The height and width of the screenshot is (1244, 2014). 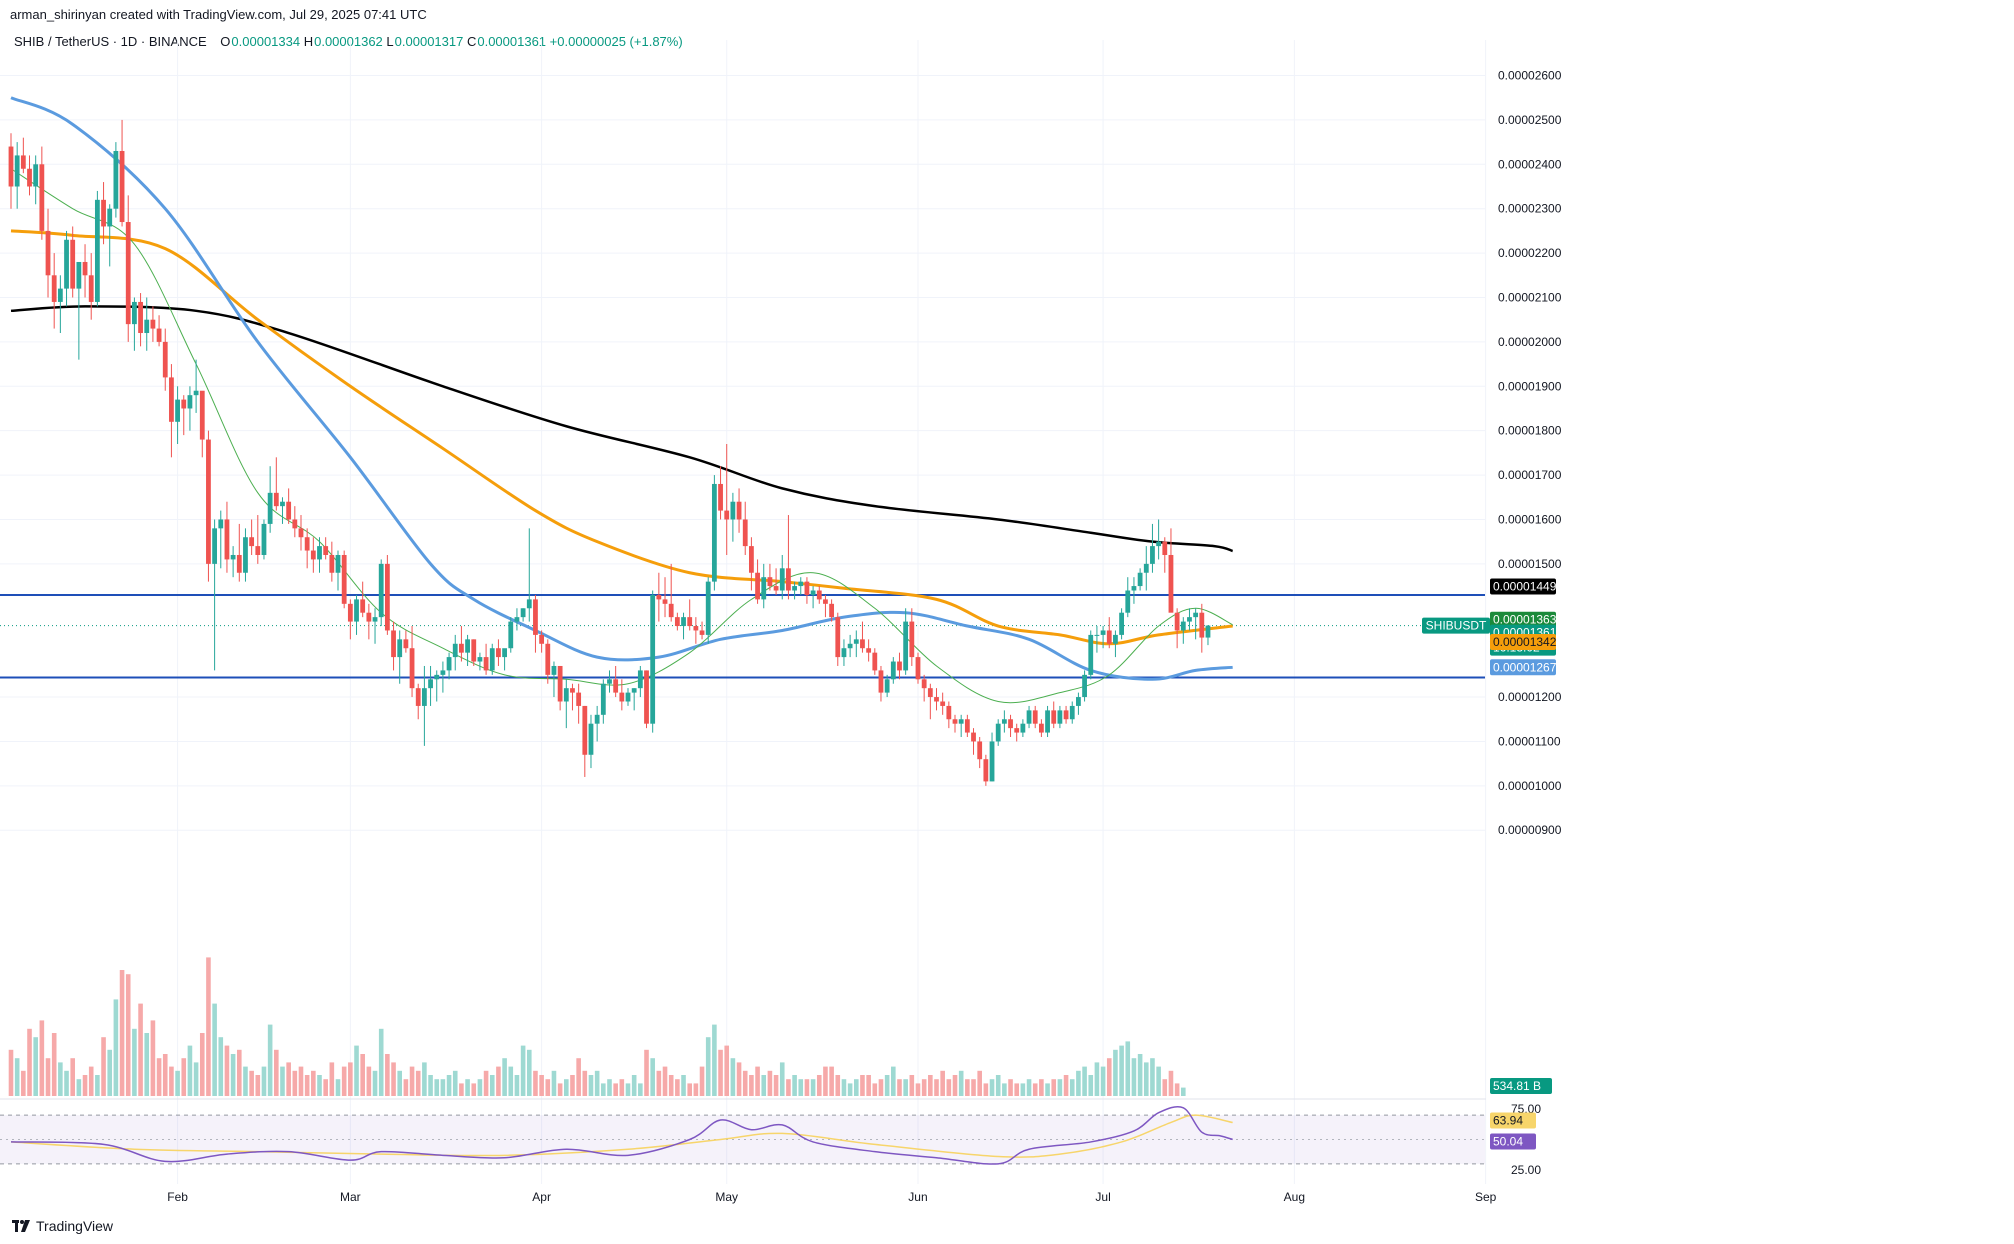 What do you see at coordinates (512, 41) in the screenshot?
I see `close-value: 0.00001361` at bounding box center [512, 41].